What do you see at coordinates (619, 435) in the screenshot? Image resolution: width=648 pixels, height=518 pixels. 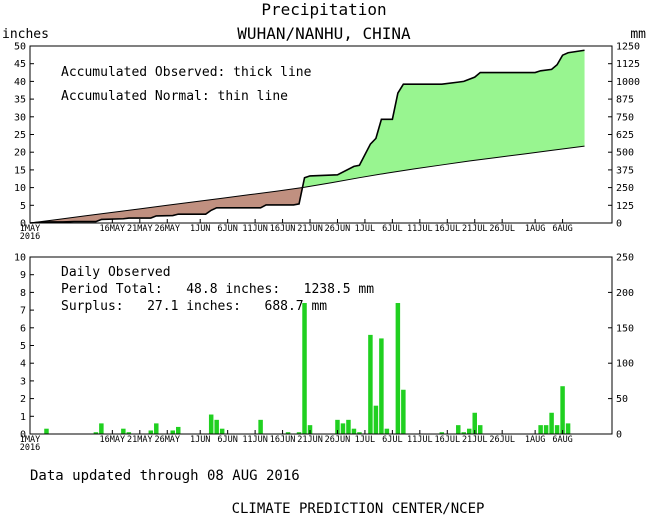 I see `daily-y-right-tick-label: 0` at bounding box center [619, 435].